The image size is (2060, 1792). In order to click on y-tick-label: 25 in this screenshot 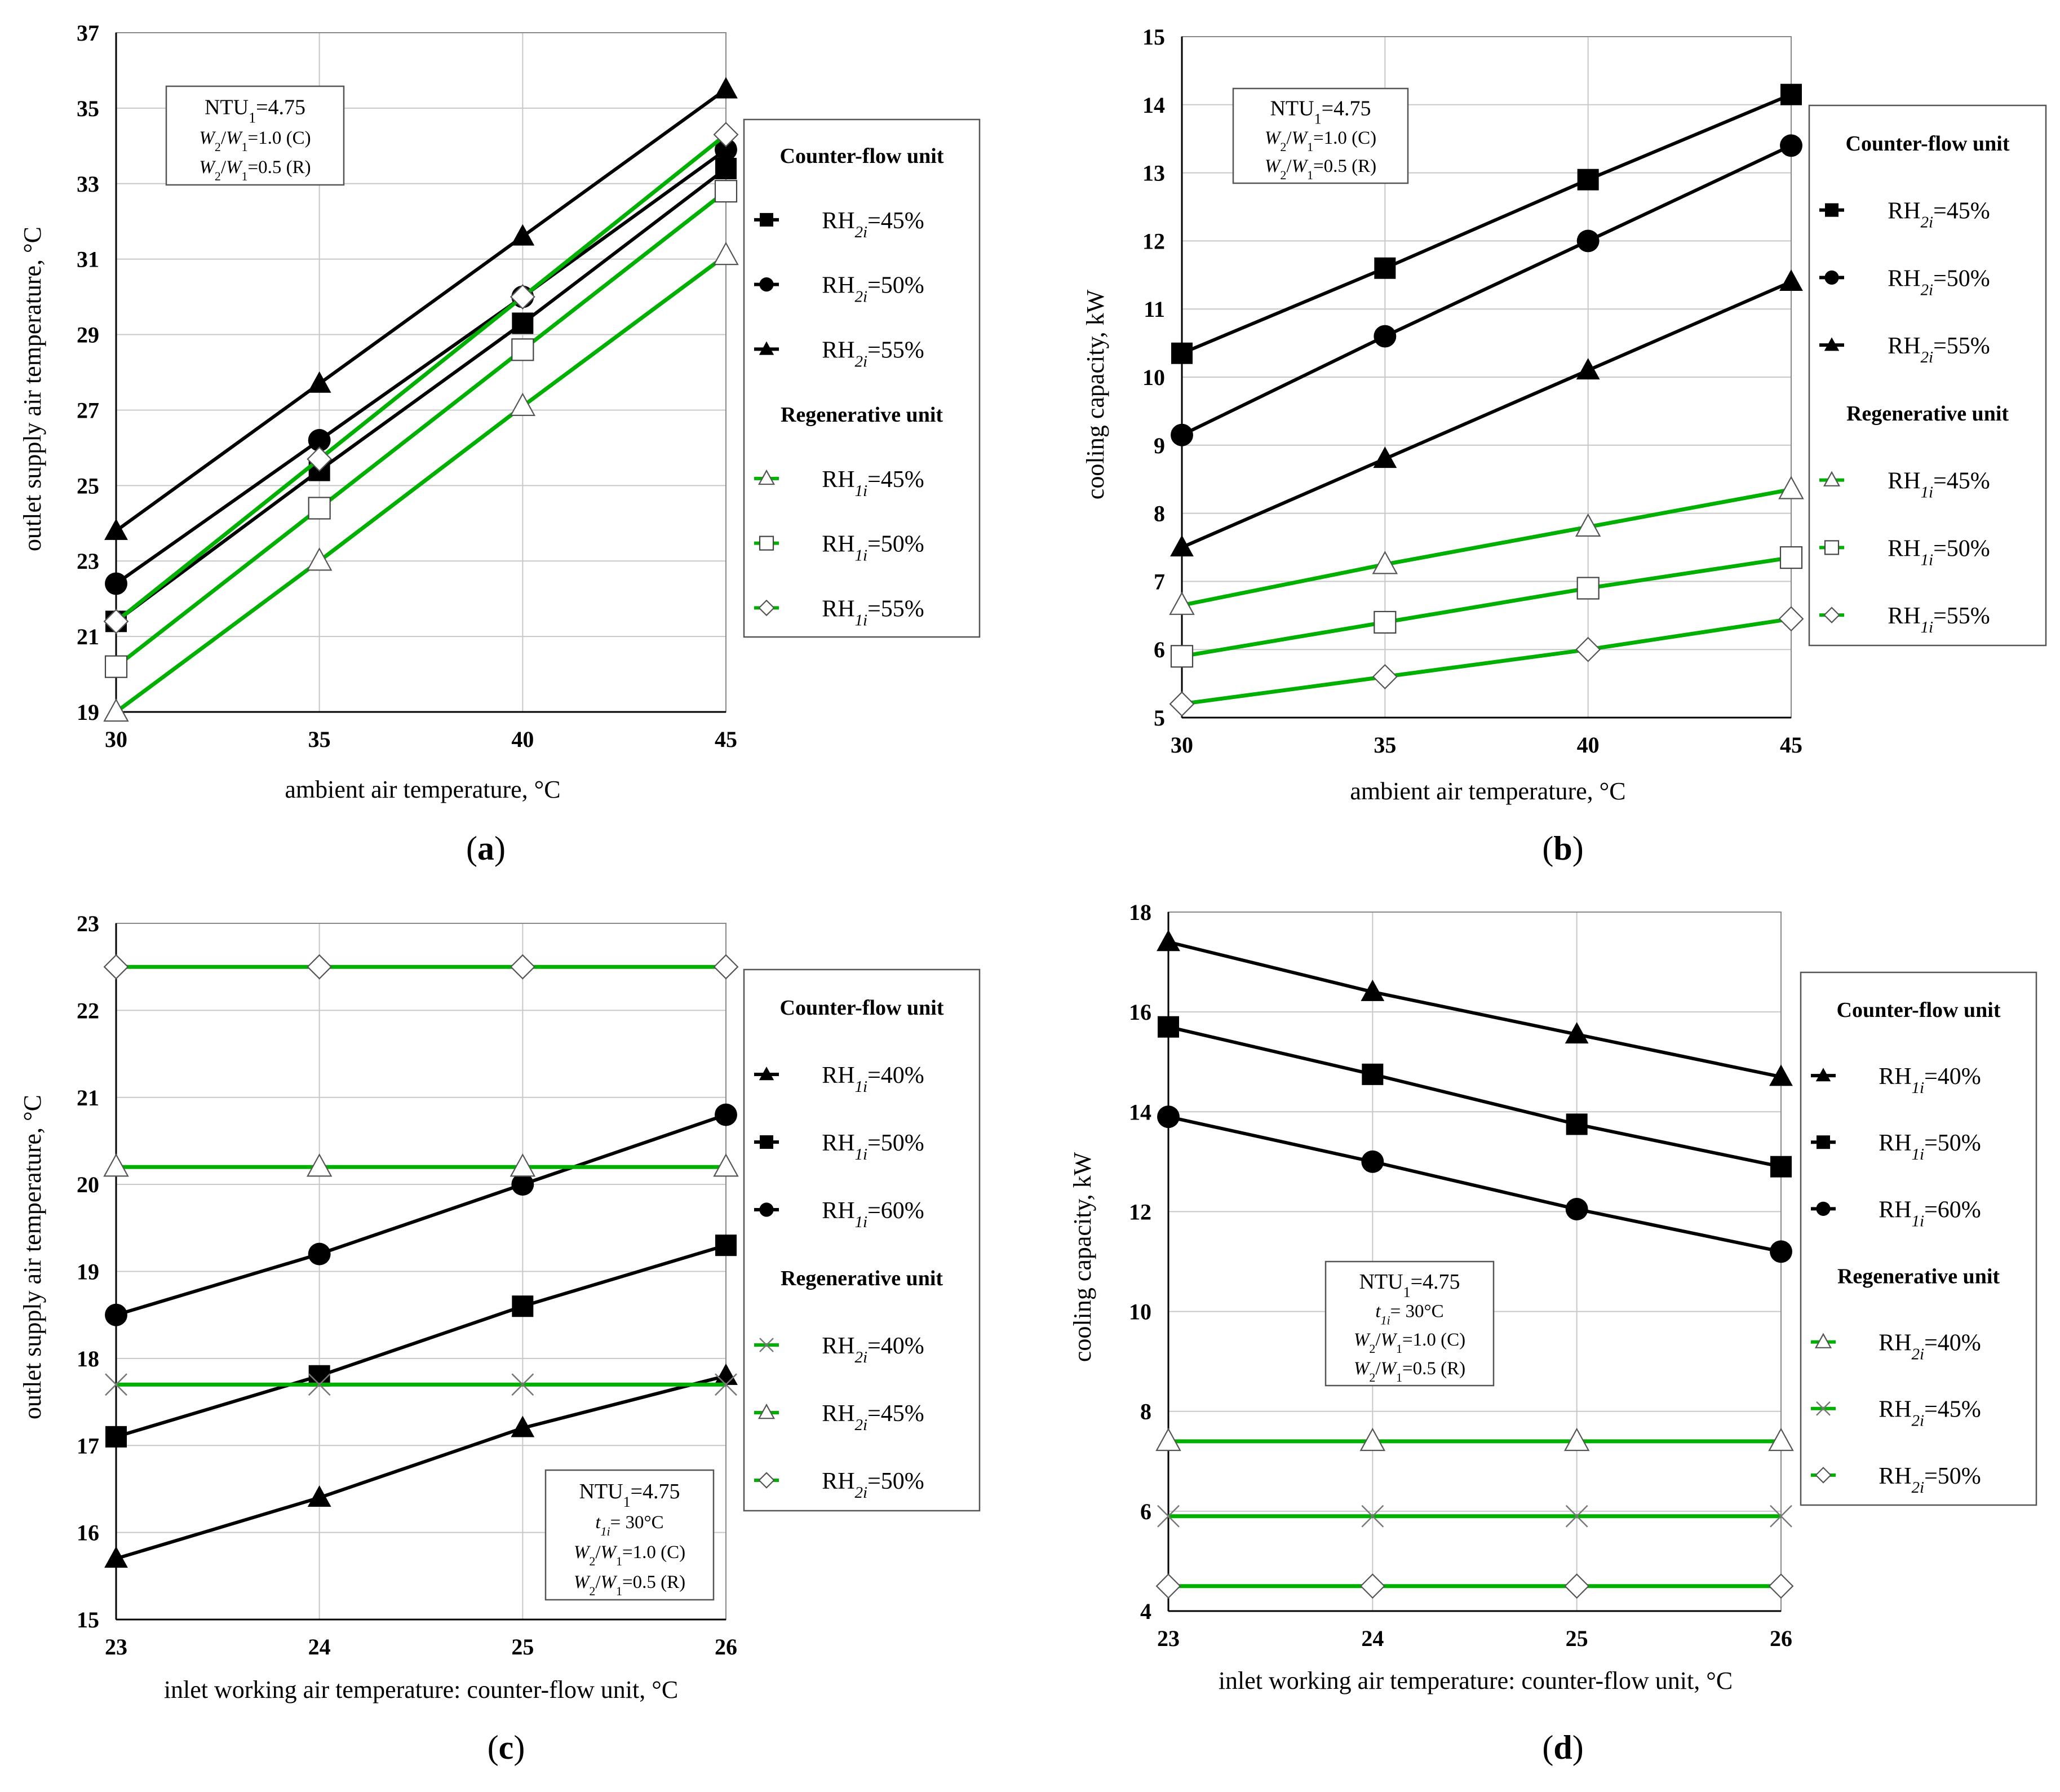, I will do `click(88, 485)`.